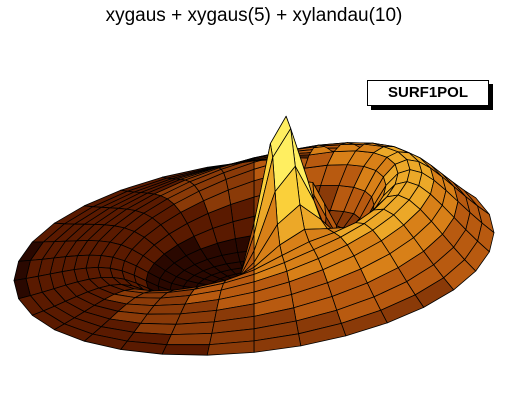  Describe the element at coordinates (254, 15) in the screenshot. I see `chart-title: xygaus + xygaus(5) + xylandau(10)` at that location.